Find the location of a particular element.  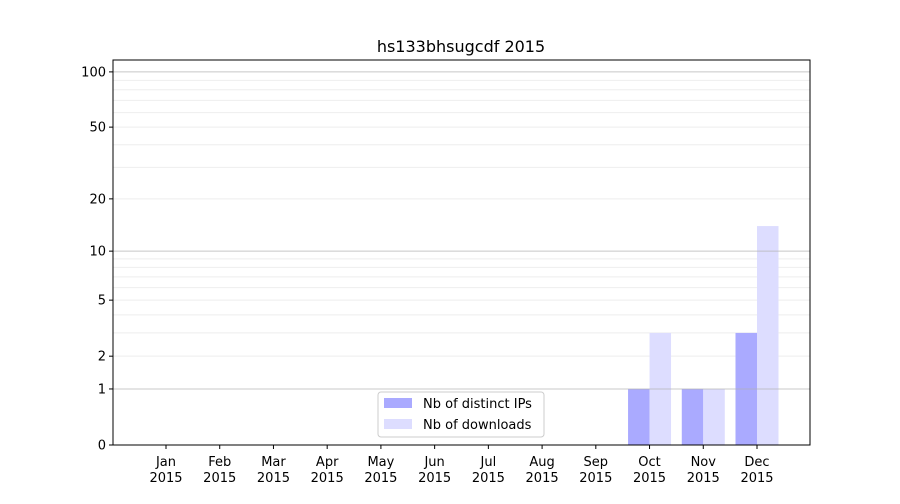

legend-label: Nb of downloads is located at coordinates (477, 425).